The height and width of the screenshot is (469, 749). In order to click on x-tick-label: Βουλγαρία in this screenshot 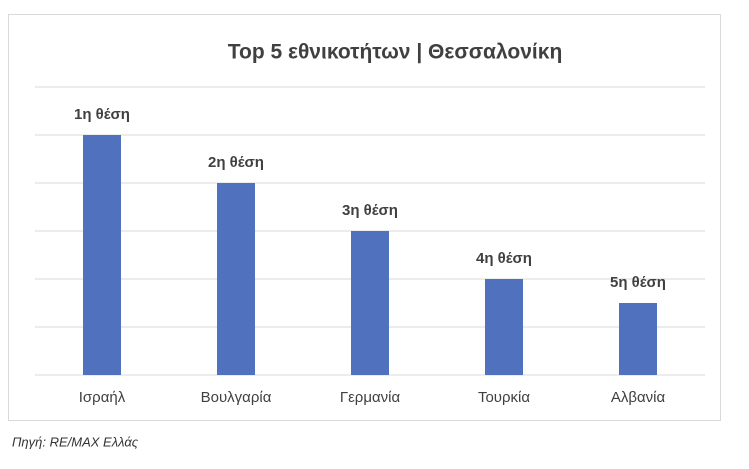, I will do `click(236, 397)`.